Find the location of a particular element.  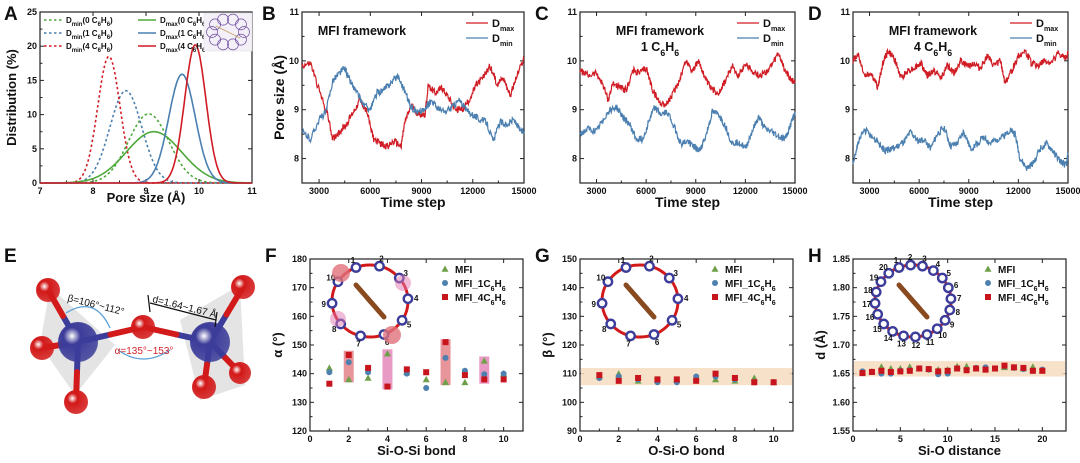

data-point-triangle is located at coordinates (349, 379).